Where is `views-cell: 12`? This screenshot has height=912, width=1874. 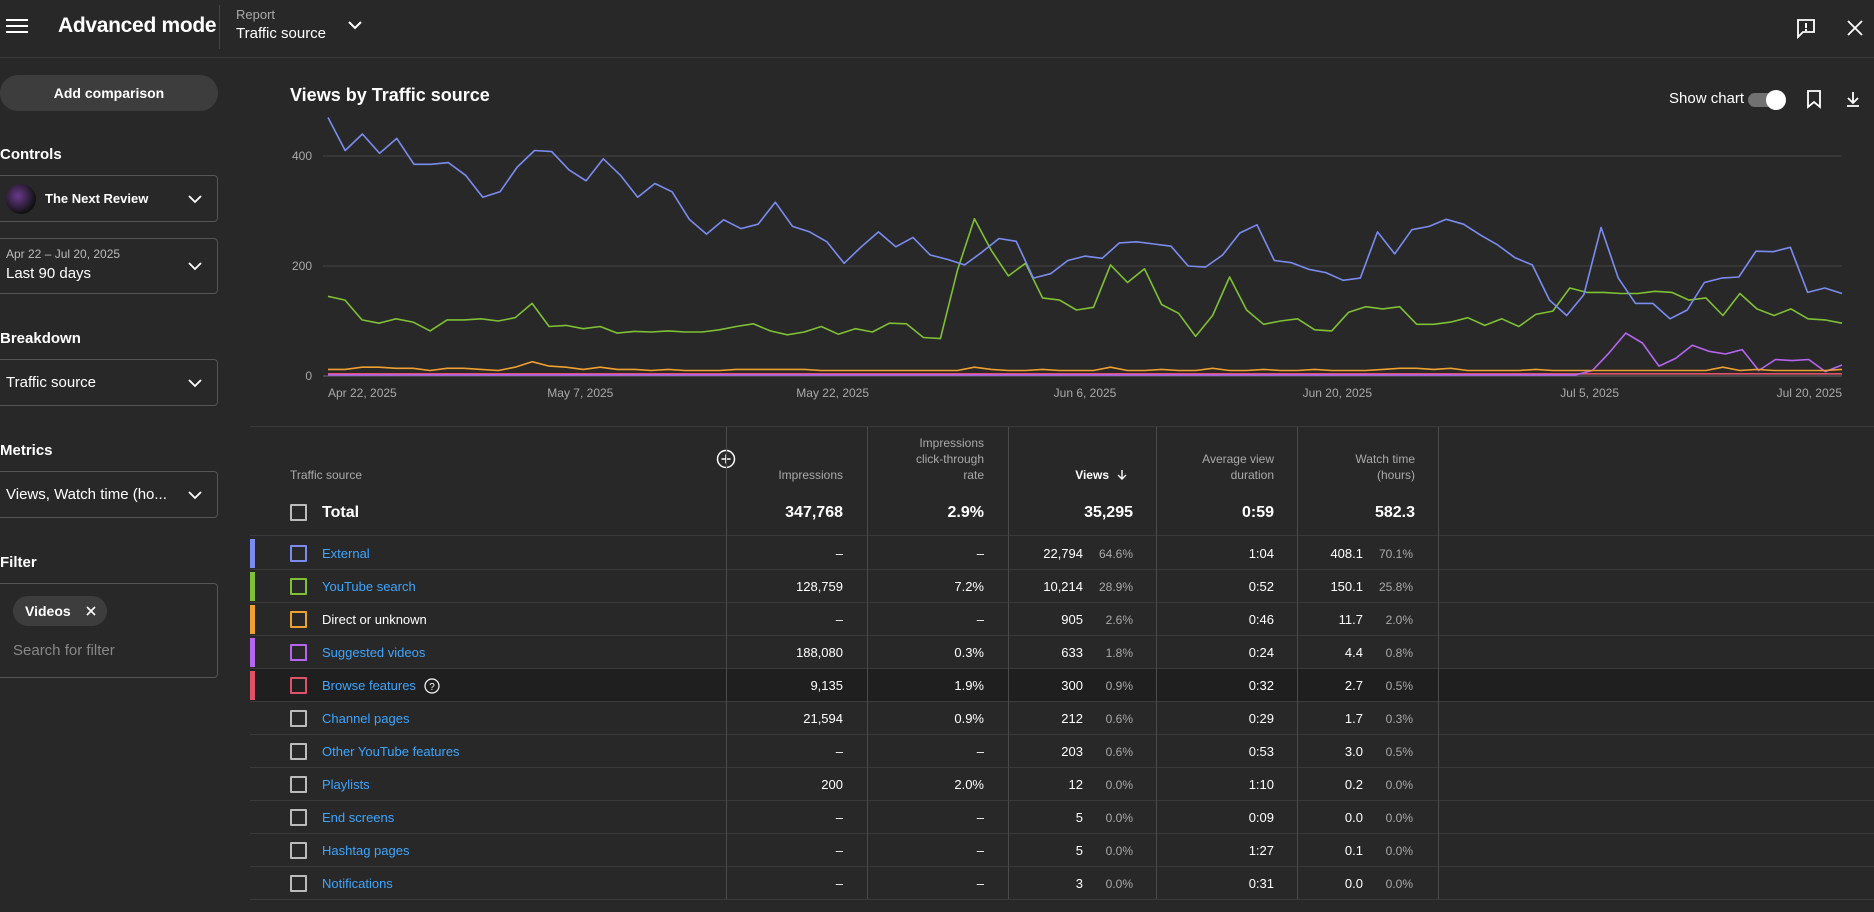
views-cell: 12 is located at coordinates (1075, 784).